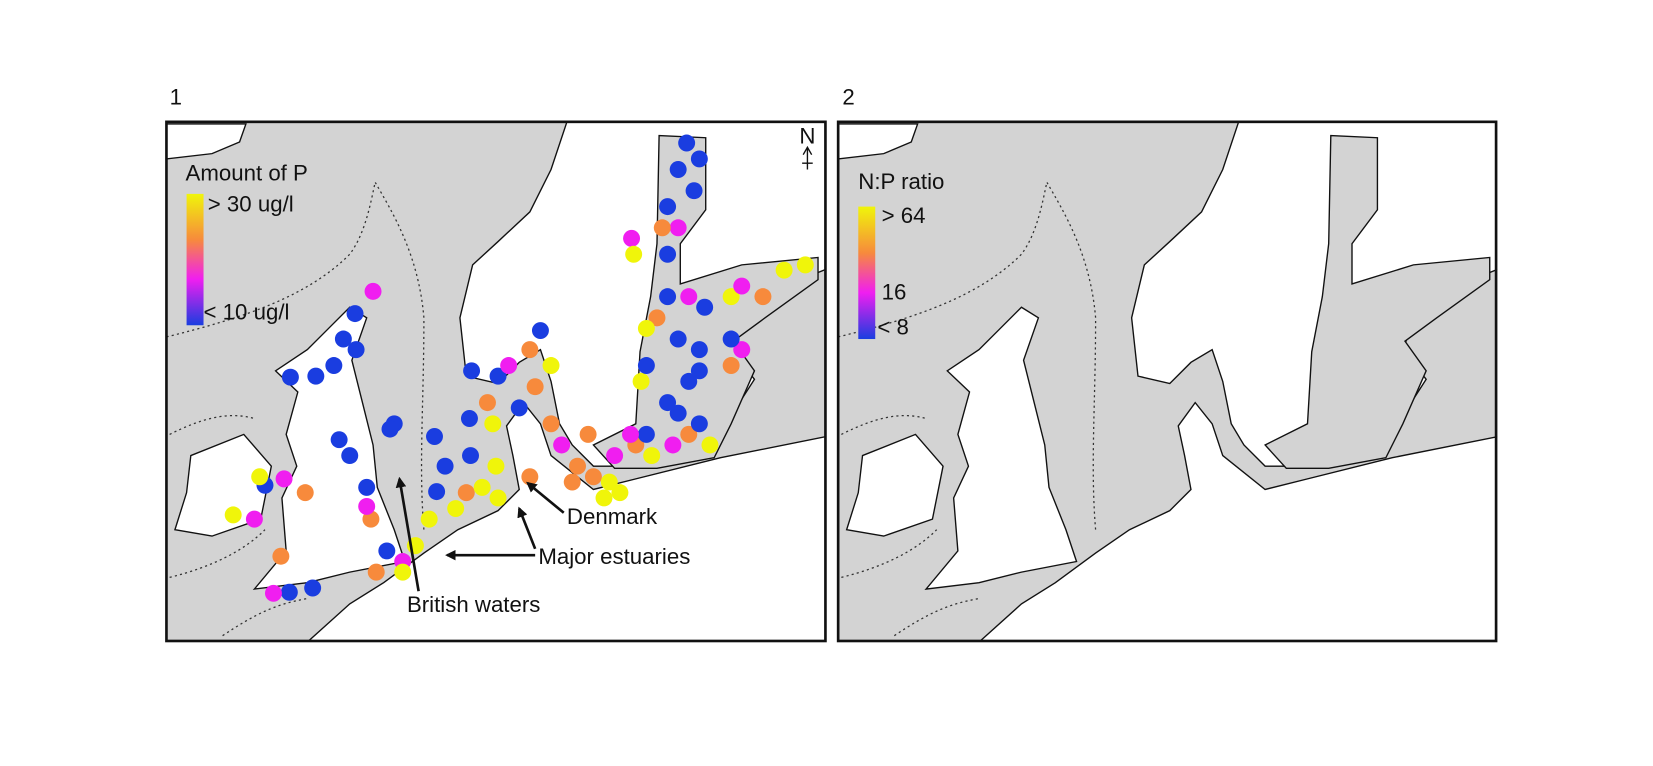 This screenshot has height=766, width=1653. I want to click on annotation: Denmark, so click(612, 516).